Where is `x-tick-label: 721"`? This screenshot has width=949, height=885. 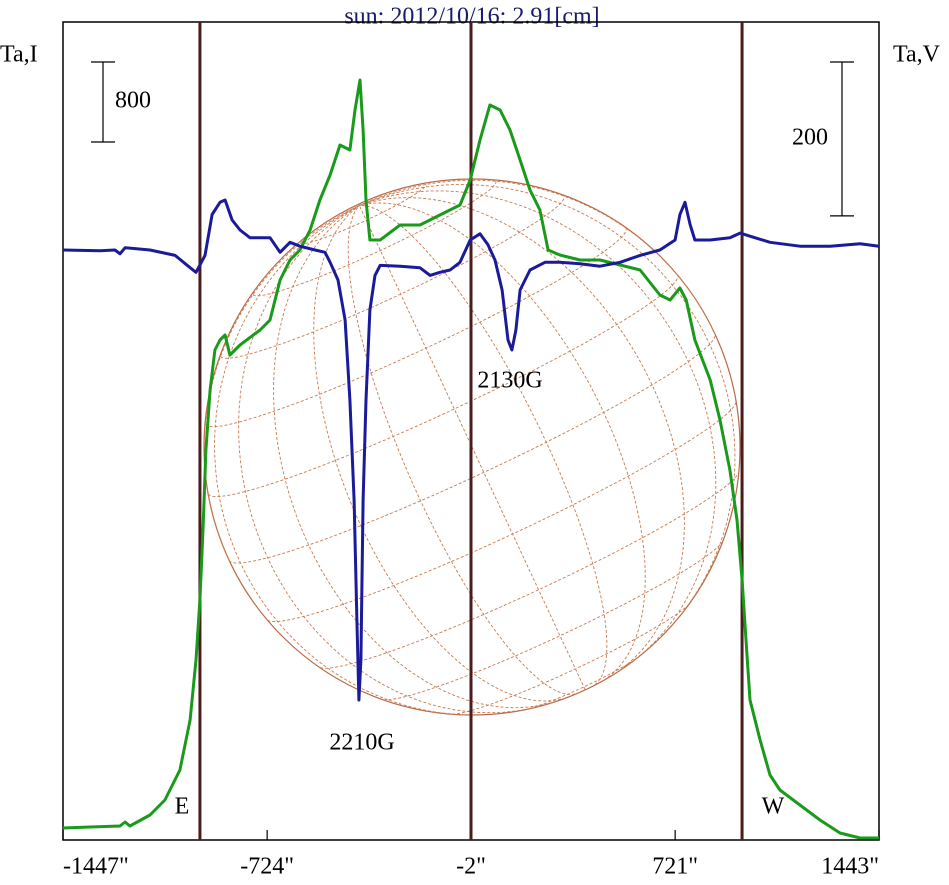
x-tick-label: 721" is located at coordinates (675, 867).